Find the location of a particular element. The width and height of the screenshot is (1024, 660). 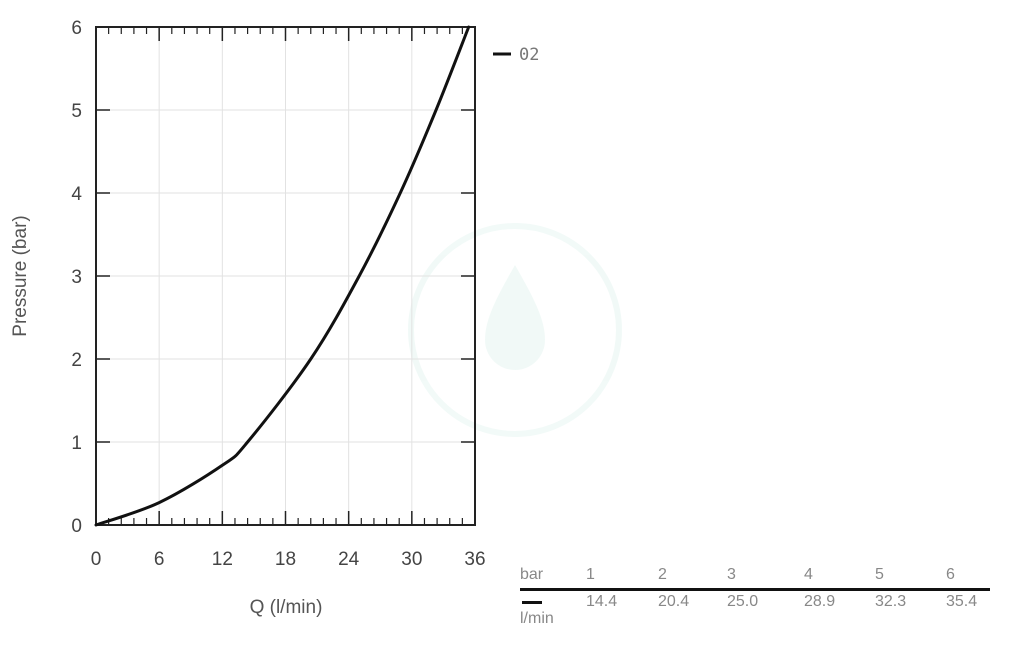

table-flow: 25.0 is located at coordinates (743, 601).